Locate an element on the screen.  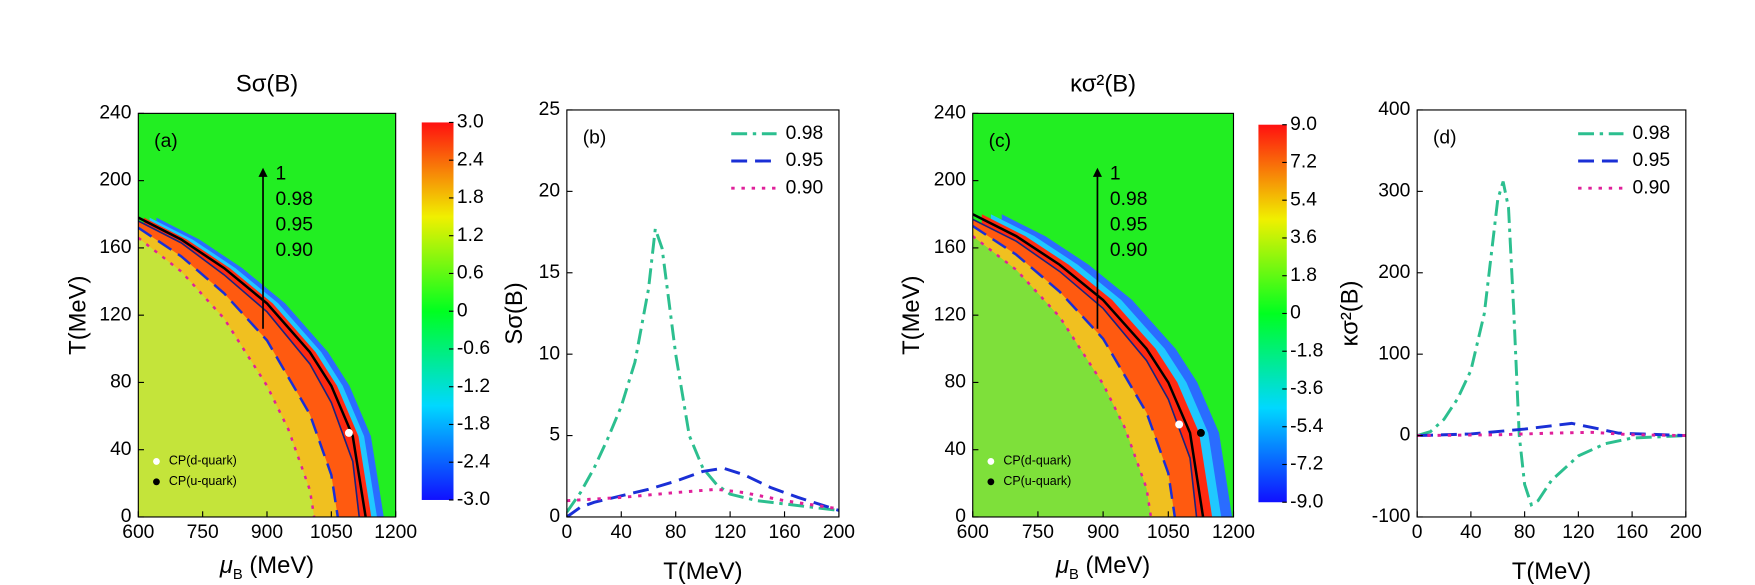
x-tick-label: 40 is located at coordinates (1470, 532).